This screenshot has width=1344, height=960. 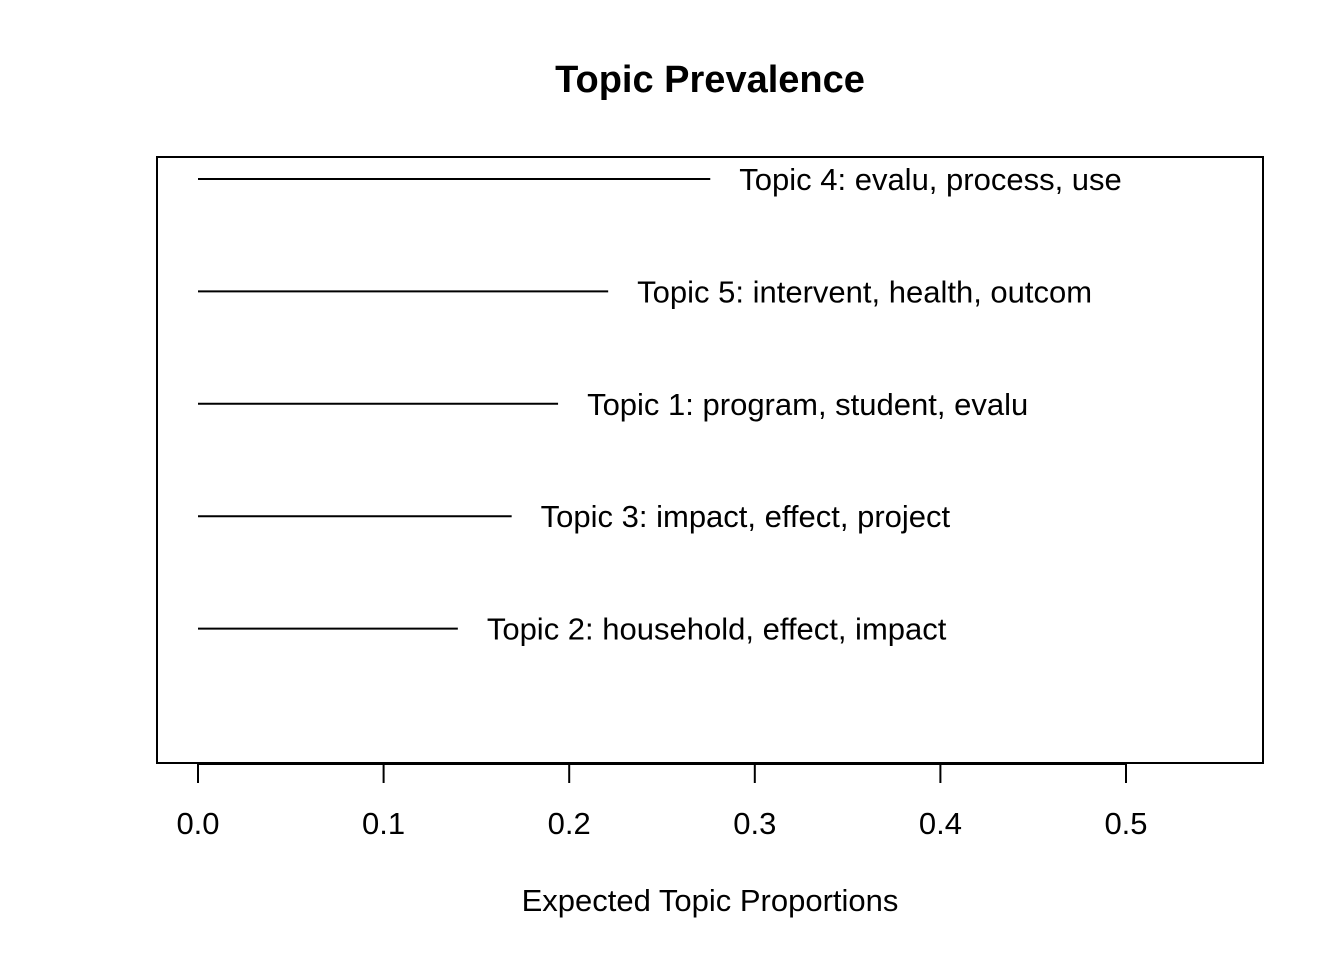 What do you see at coordinates (807, 404) in the screenshot?
I see `topic-label: Topic 1: program, student, evalu` at bounding box center [807, 404].